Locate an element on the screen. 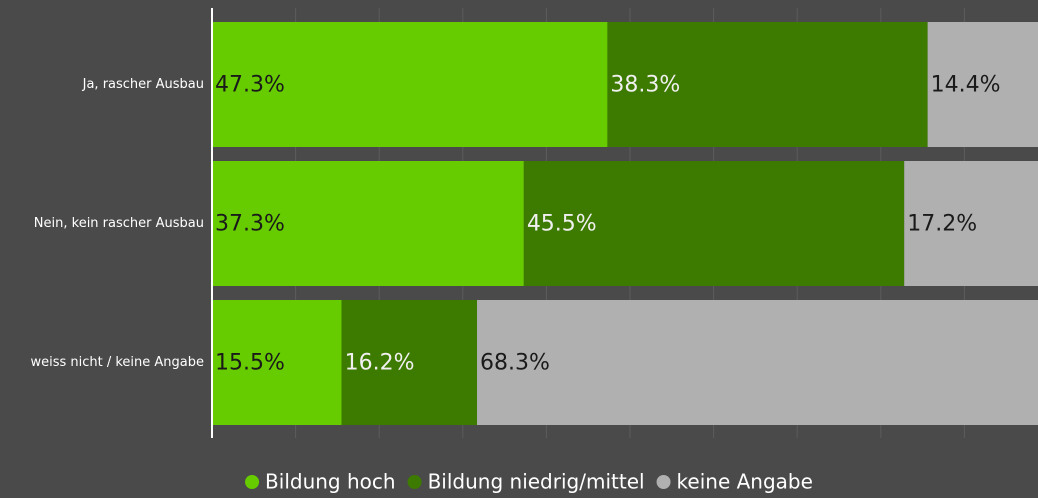 This screenshot has width=1038, height=498. legend-label: Bildung hoch is located at coordinates (330, 482).